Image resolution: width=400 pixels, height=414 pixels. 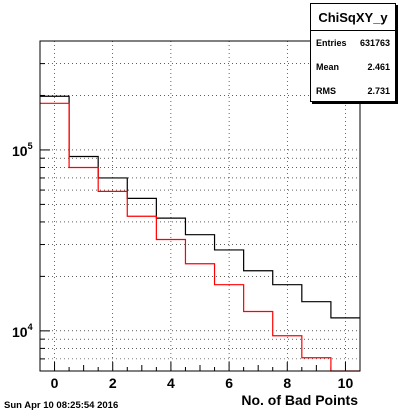 What do you see at coordinates (353, 67) in the screenshot?
I see `stats-mean-row: Mean 2.461` at bounding box center [353, 67].